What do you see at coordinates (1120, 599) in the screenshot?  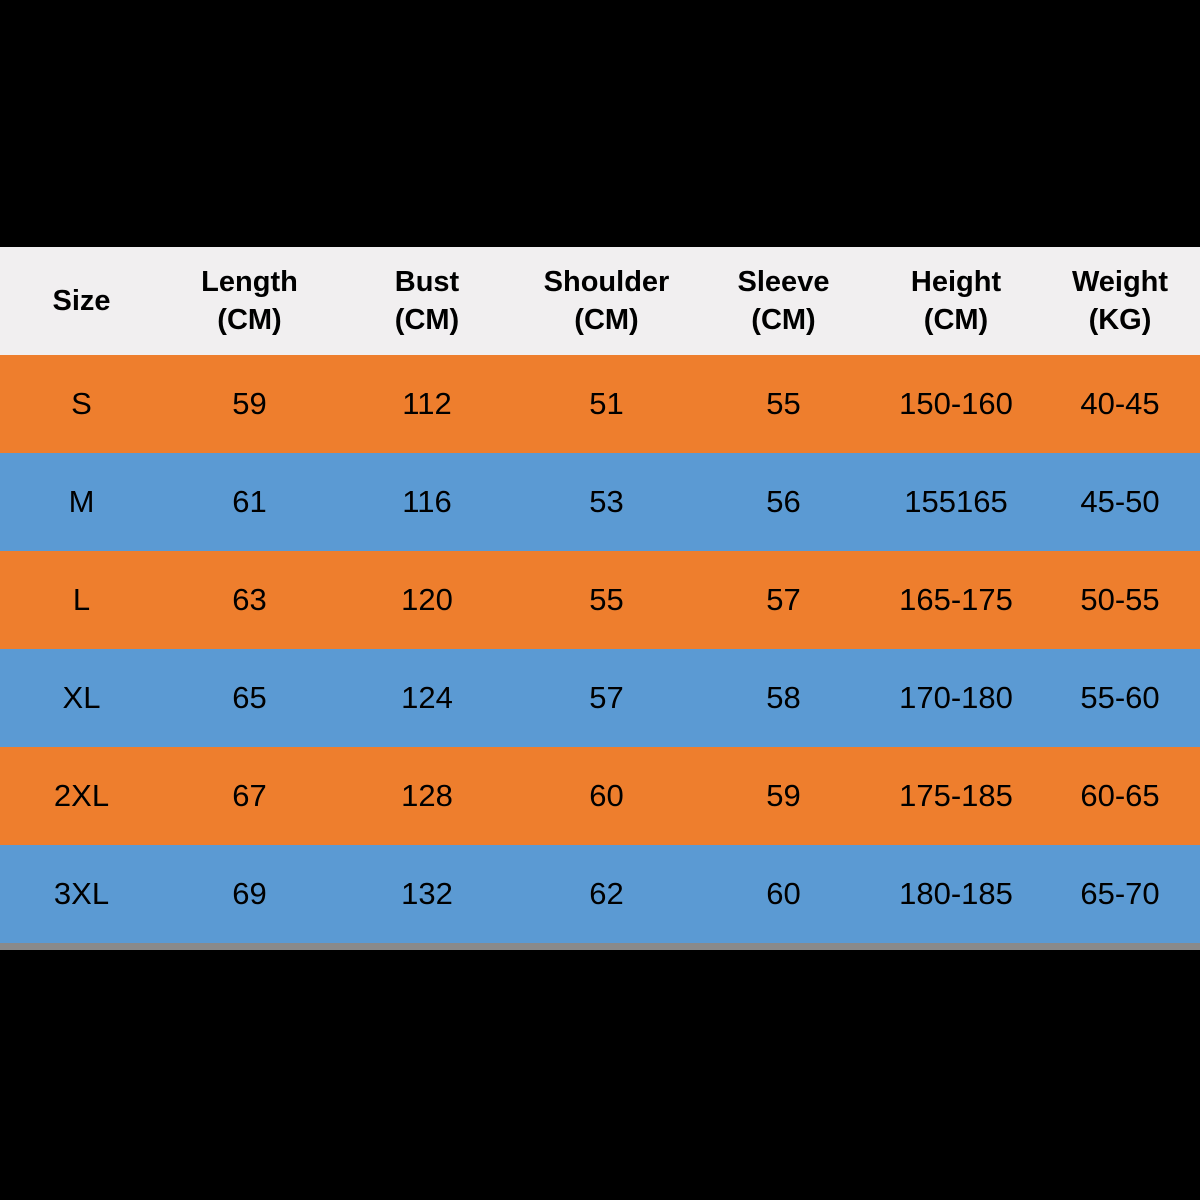 I see `value-cell: 50-55` at bounding box center [1120, 599].